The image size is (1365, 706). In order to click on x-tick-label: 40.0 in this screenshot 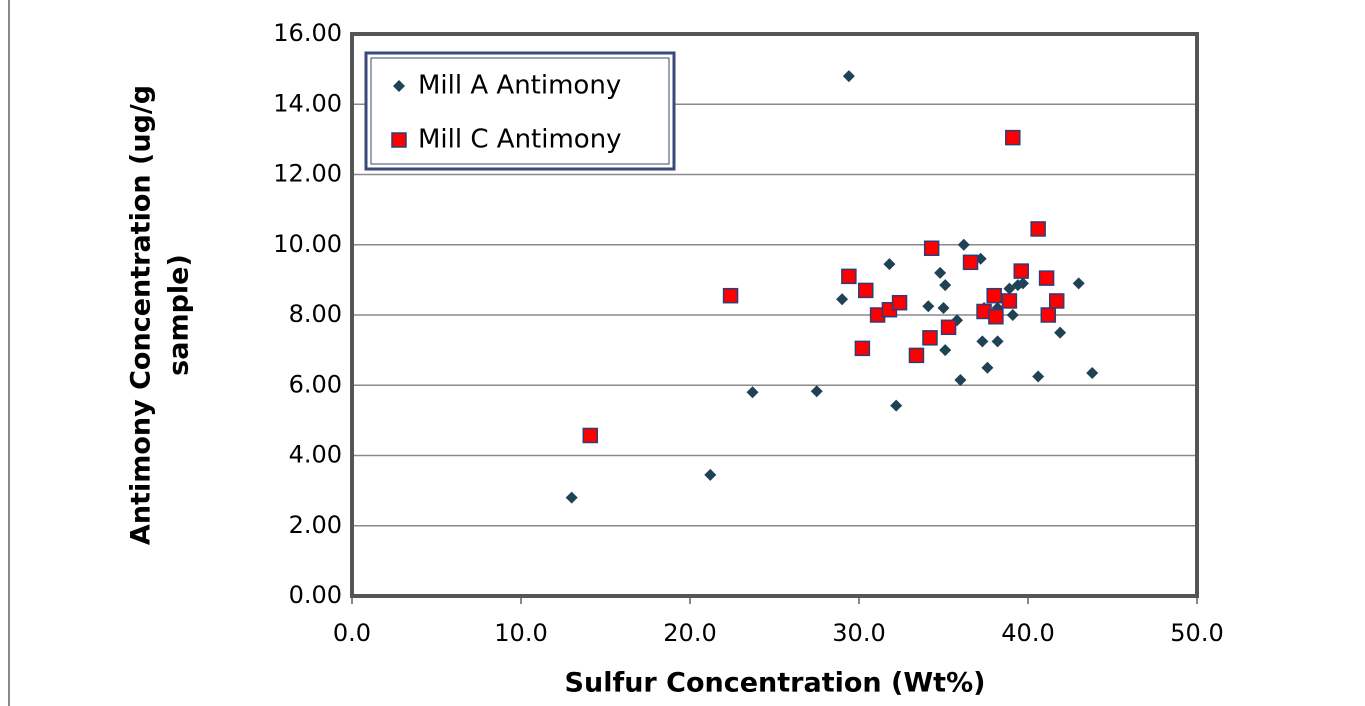, I will do `click(1027, 633)`.